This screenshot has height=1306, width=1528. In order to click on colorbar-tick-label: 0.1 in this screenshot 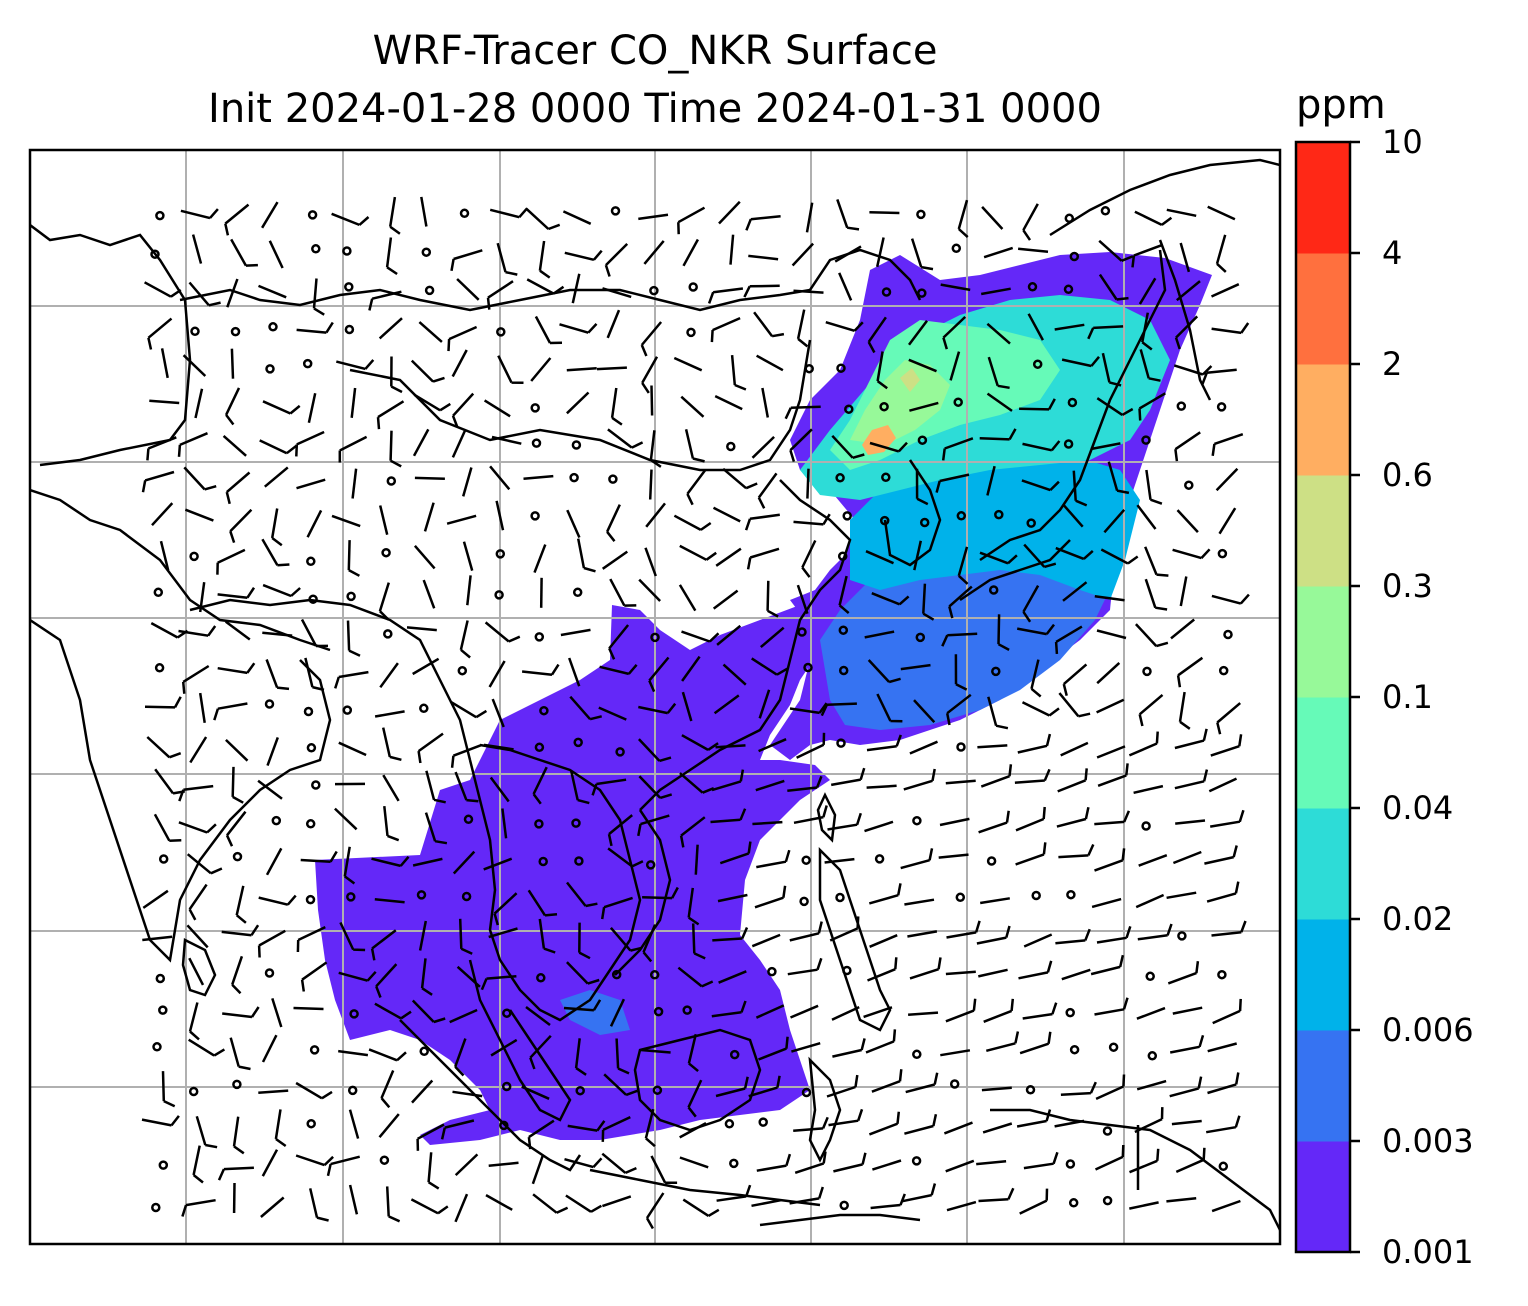, I will do `click(1407, 697)`.